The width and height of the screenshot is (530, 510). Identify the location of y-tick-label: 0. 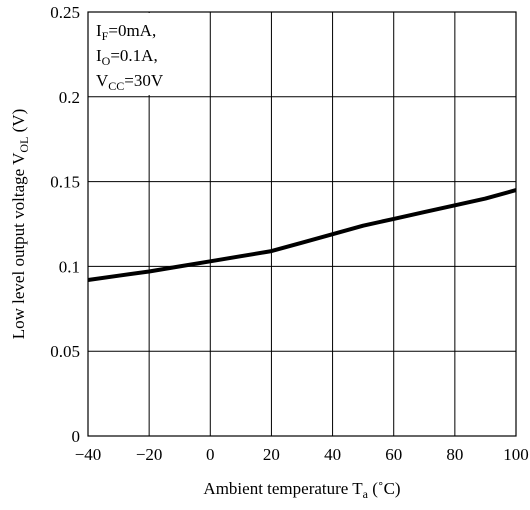
(76, 436).